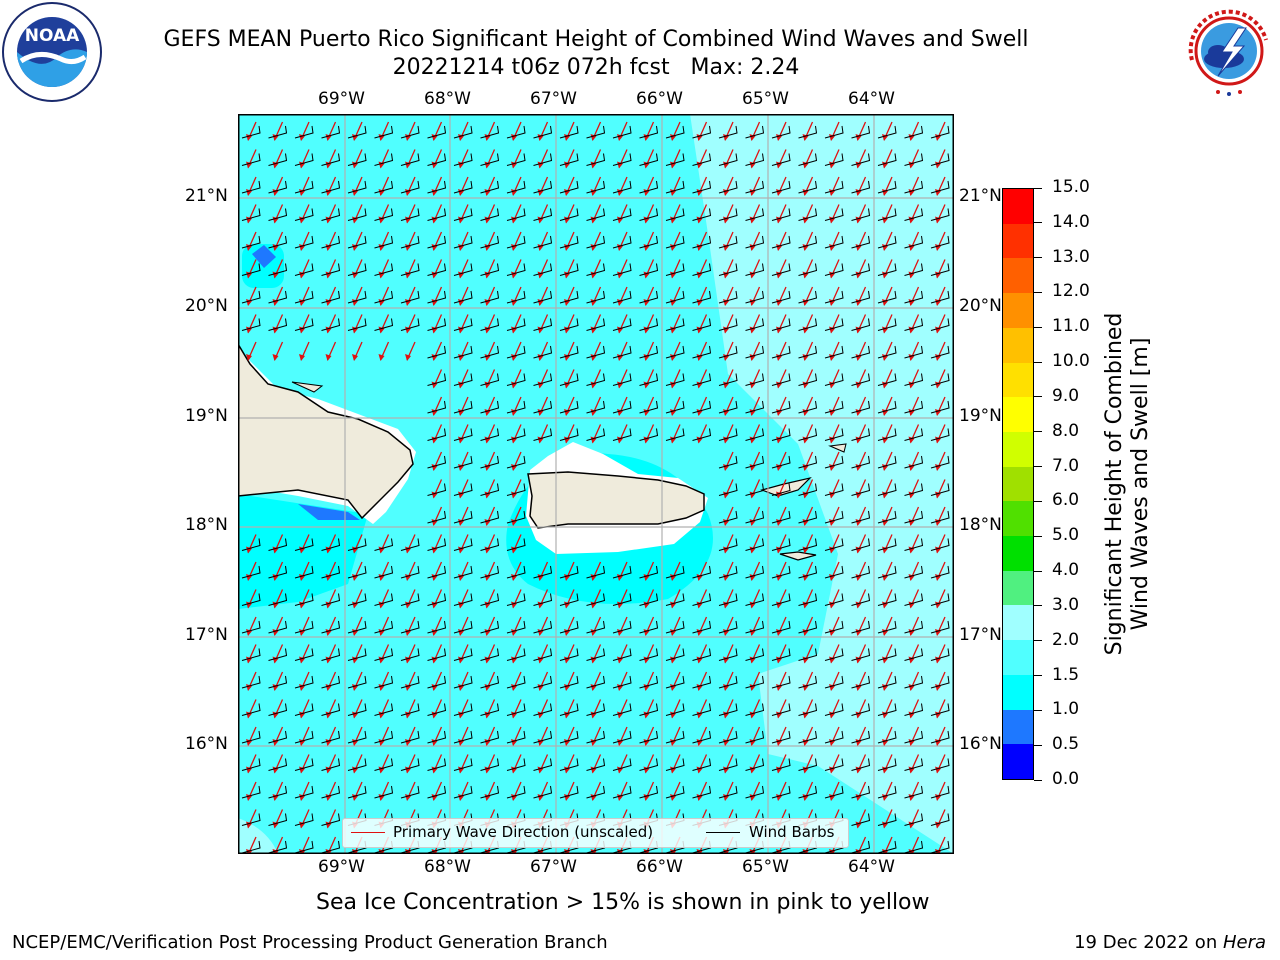 This screenshot has height=960, width=1280. Describe the element at coordinates (792, 832) in the screenshot. I see `legend-wind-barbs-label: Wind Barbs` at that location.